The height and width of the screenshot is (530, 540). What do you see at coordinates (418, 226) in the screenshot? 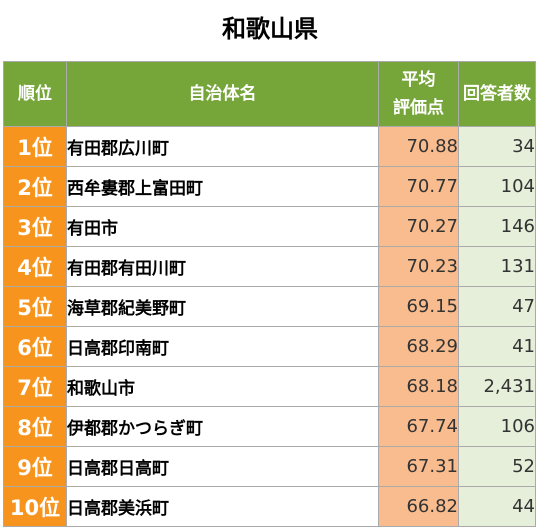
I see `score-cell: 70.27` at bounding box center [418, 226].